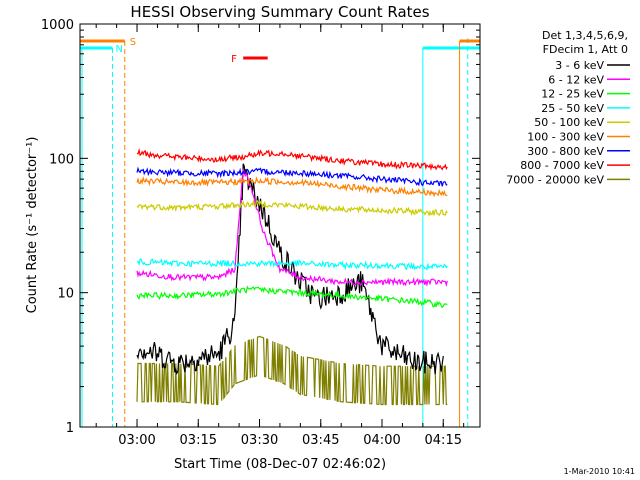  What do you see at coordinates (292, 228) in the screenshot?
I see `series-line-6-12-kev` at bounding box center [292, 228].